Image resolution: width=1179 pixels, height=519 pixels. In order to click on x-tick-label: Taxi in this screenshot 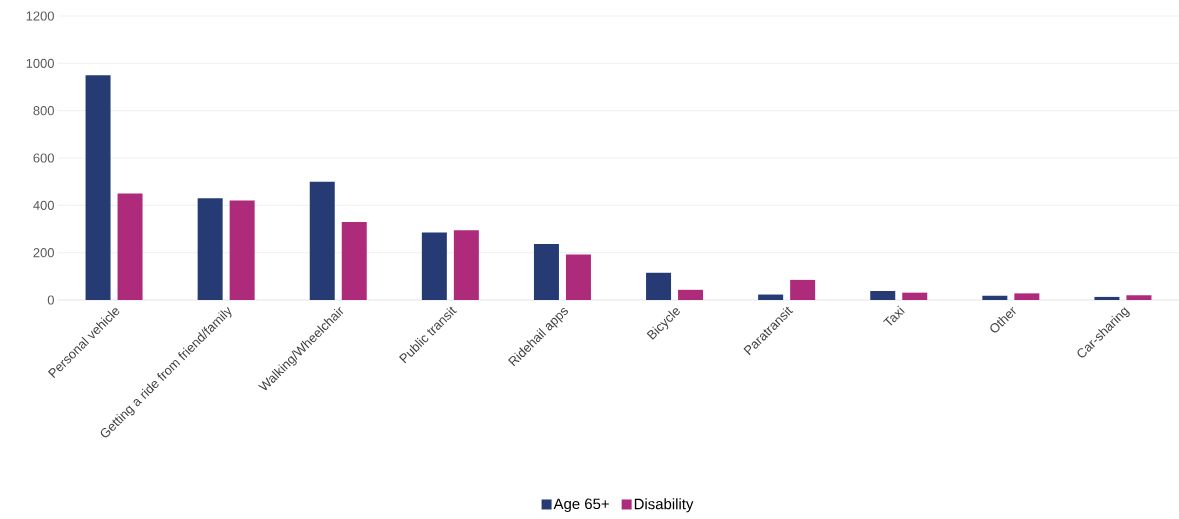, I will do `click(894, 315)`.